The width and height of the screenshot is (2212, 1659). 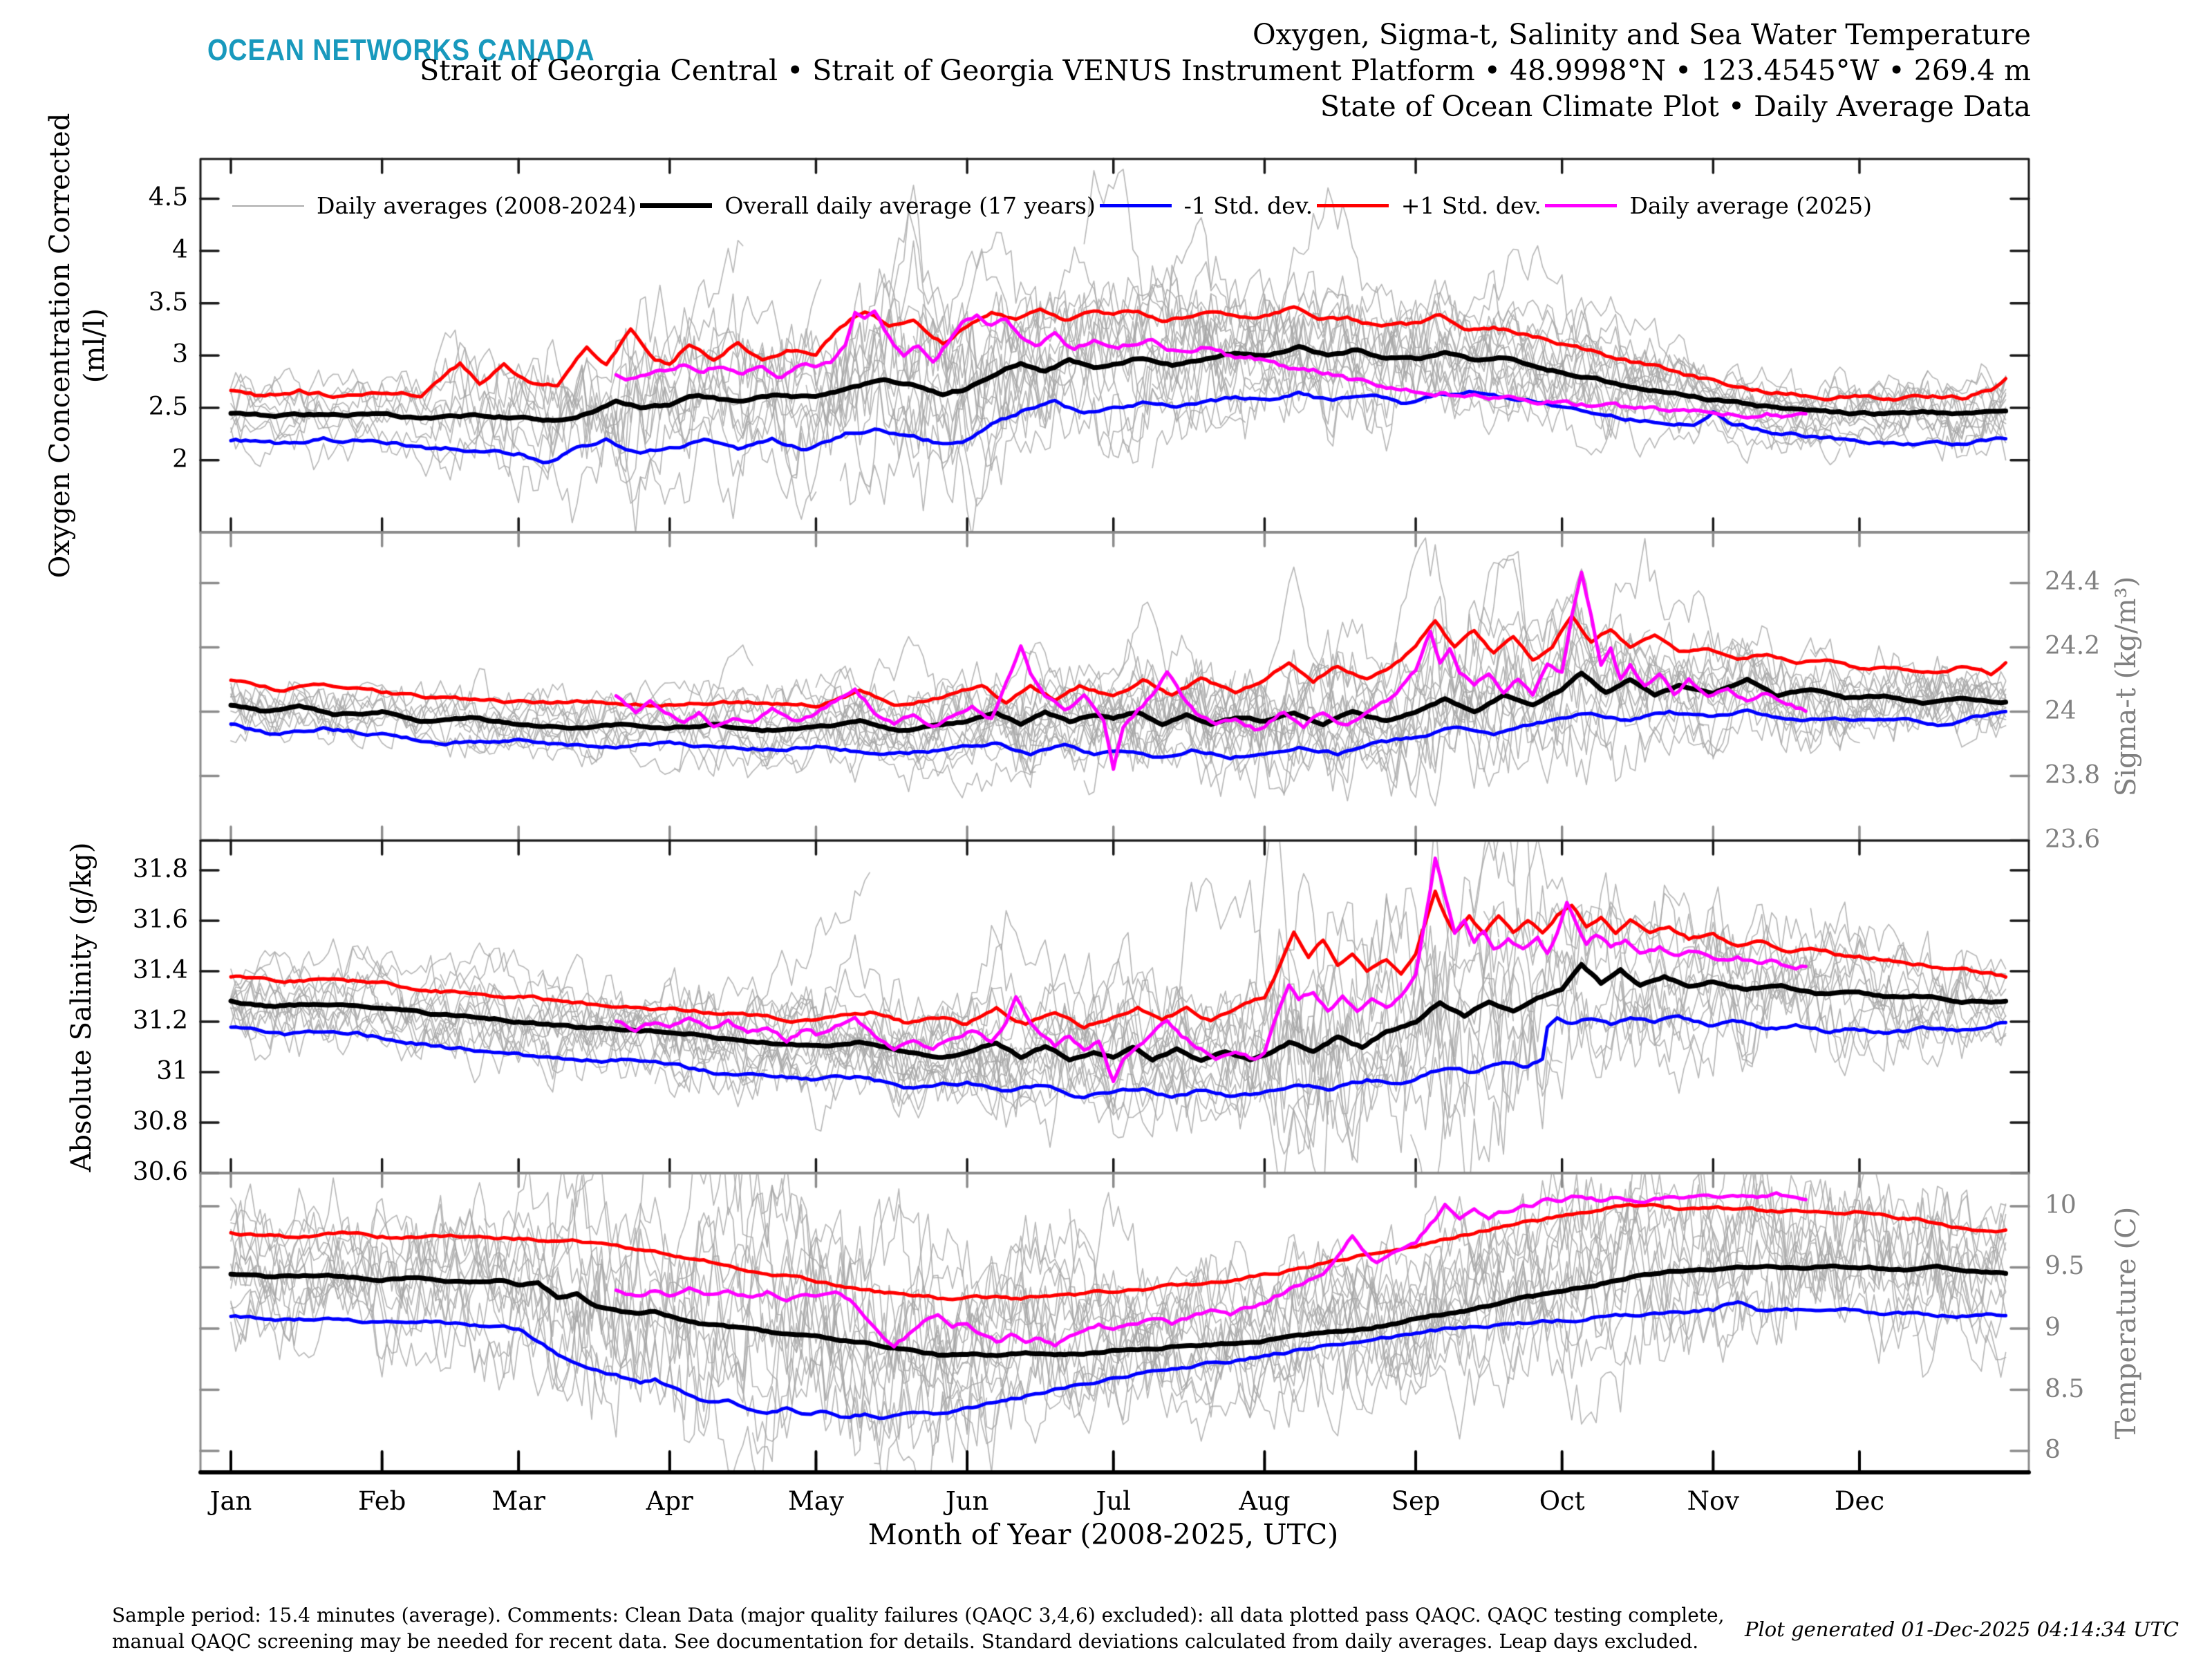 What do you see at coordinates (1470, 205) in the screenshot?
I see `legend-label-std_plus: +1 Std. dev.` at bounding box center [1470, 205].